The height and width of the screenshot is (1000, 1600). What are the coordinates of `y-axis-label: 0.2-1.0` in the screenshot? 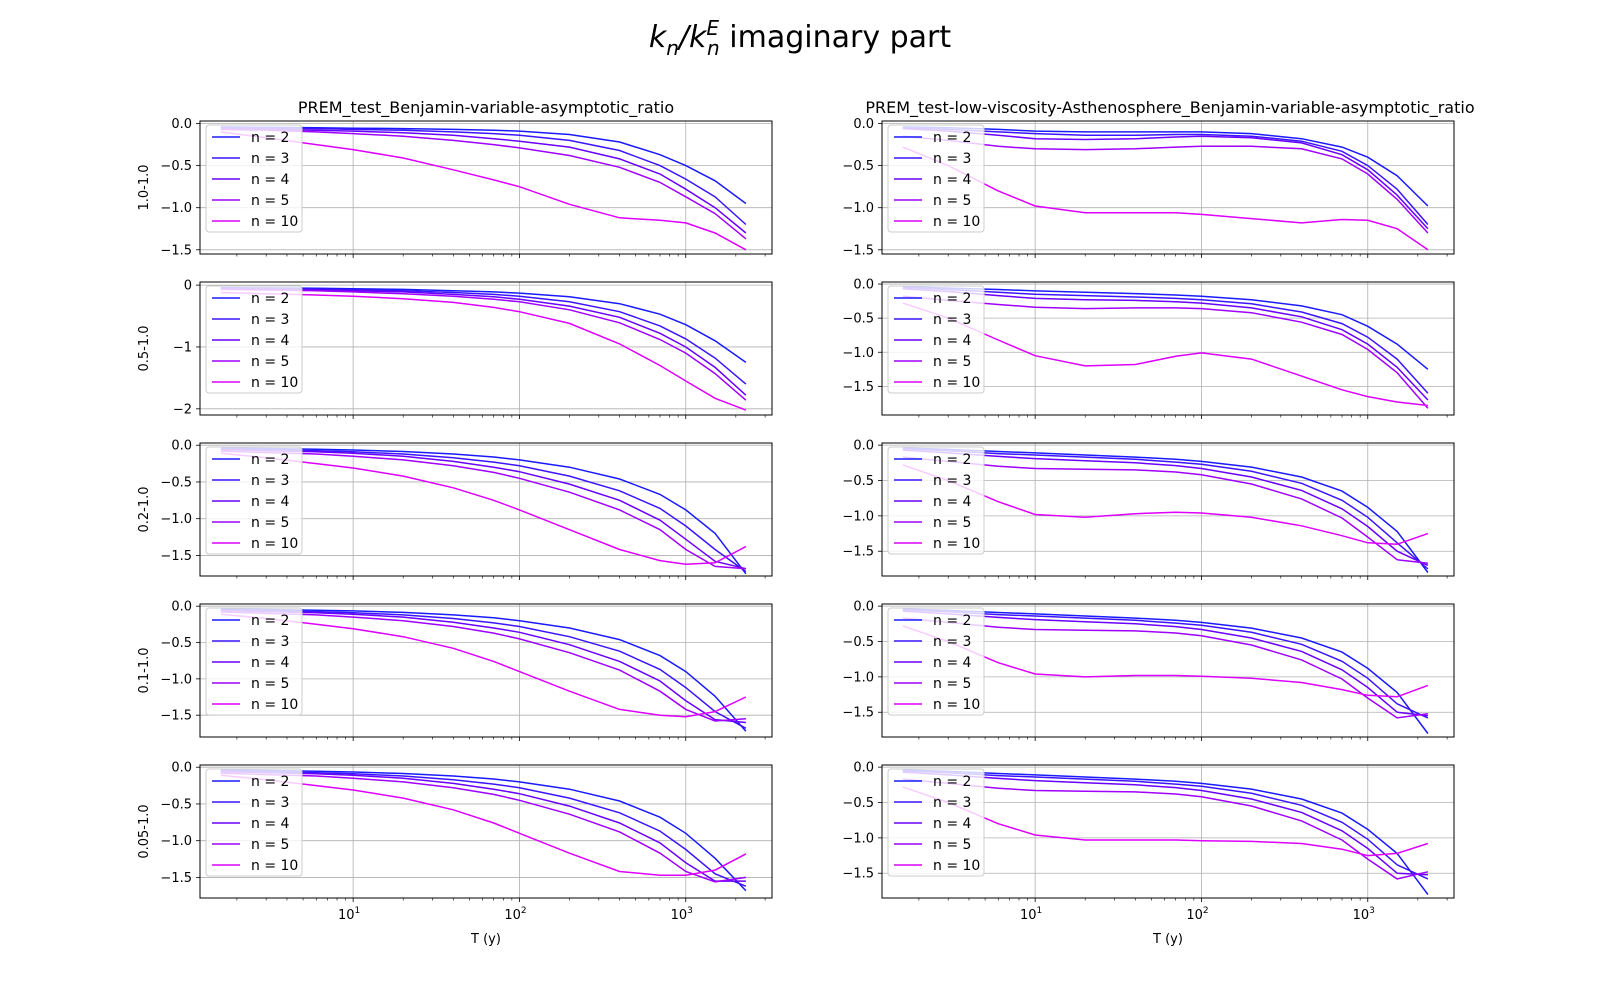 It's located at (144, 509).